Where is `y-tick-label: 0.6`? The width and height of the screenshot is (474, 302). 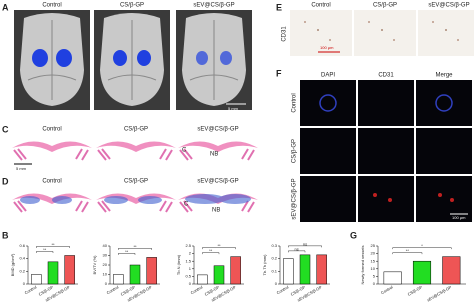 y-tick-label: 0.6 is located at coordinates (22, 245).